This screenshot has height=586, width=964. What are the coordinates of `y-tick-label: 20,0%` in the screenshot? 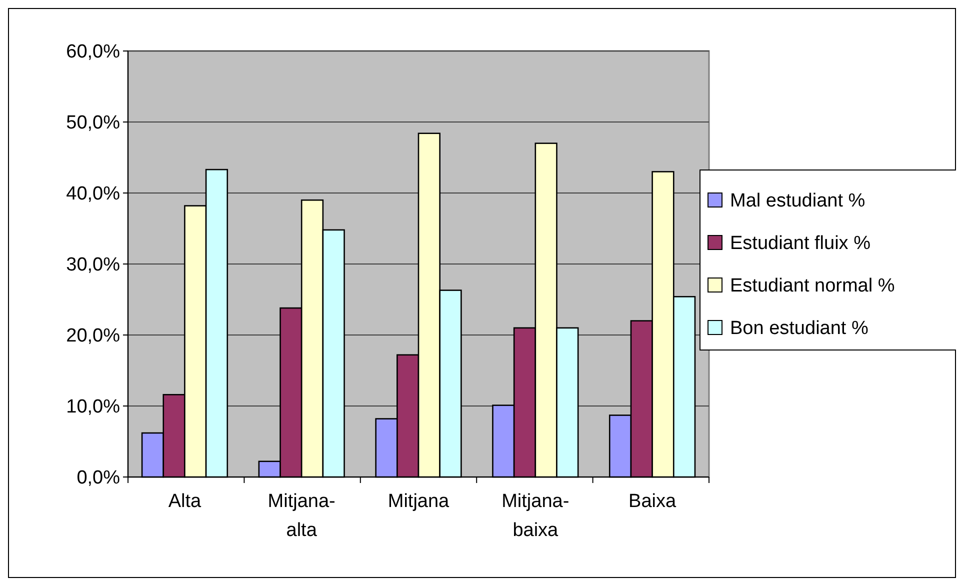 It's located at (93, 336).